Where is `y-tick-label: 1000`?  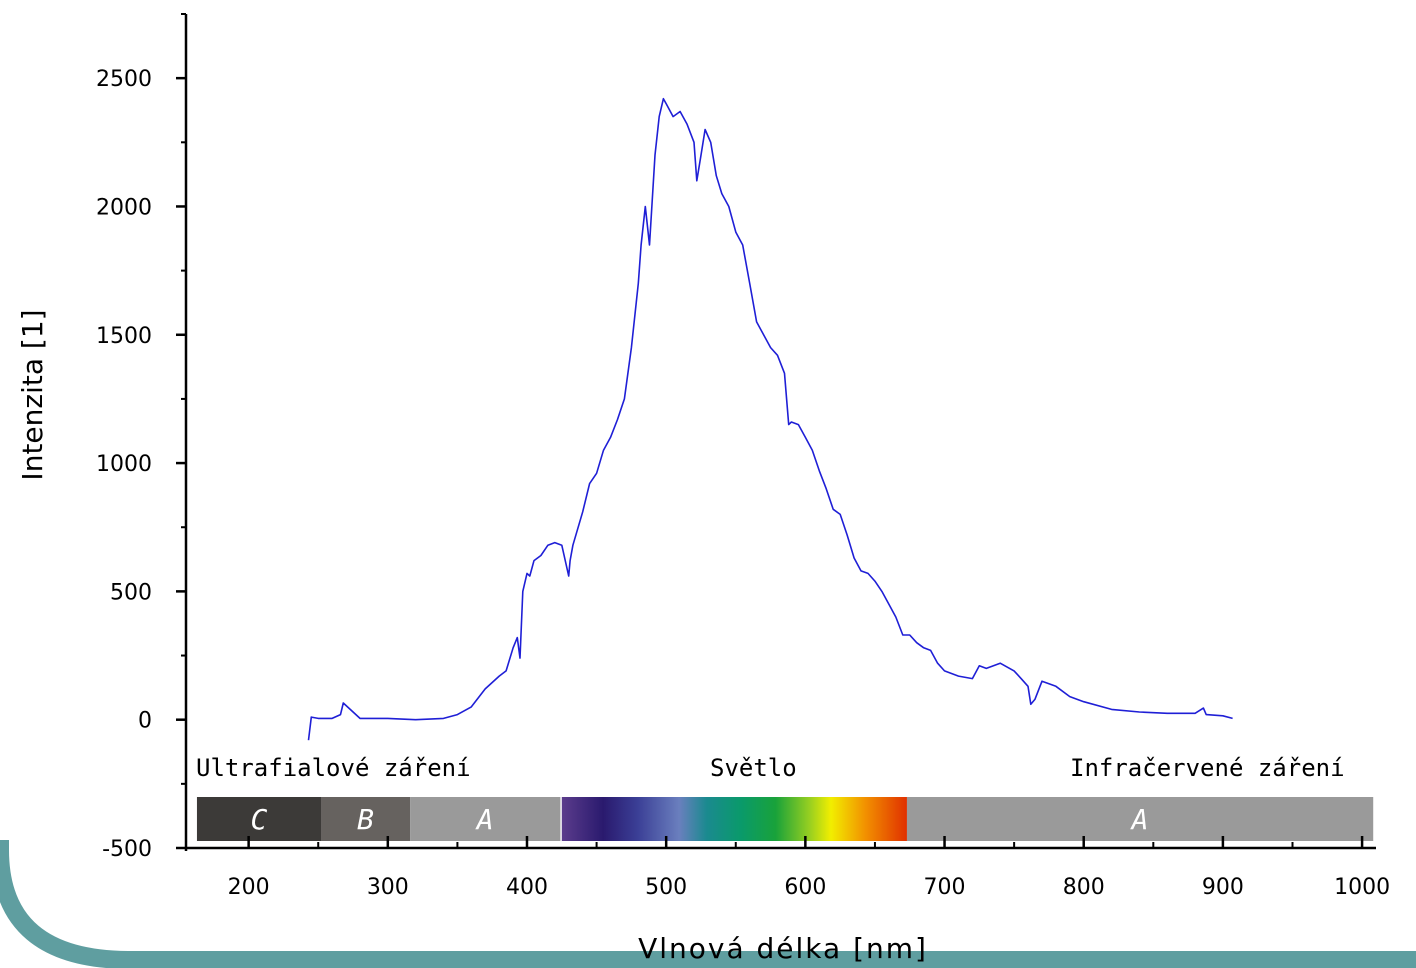
y-tick-label: 1000 is located at coordinates (124, 464).